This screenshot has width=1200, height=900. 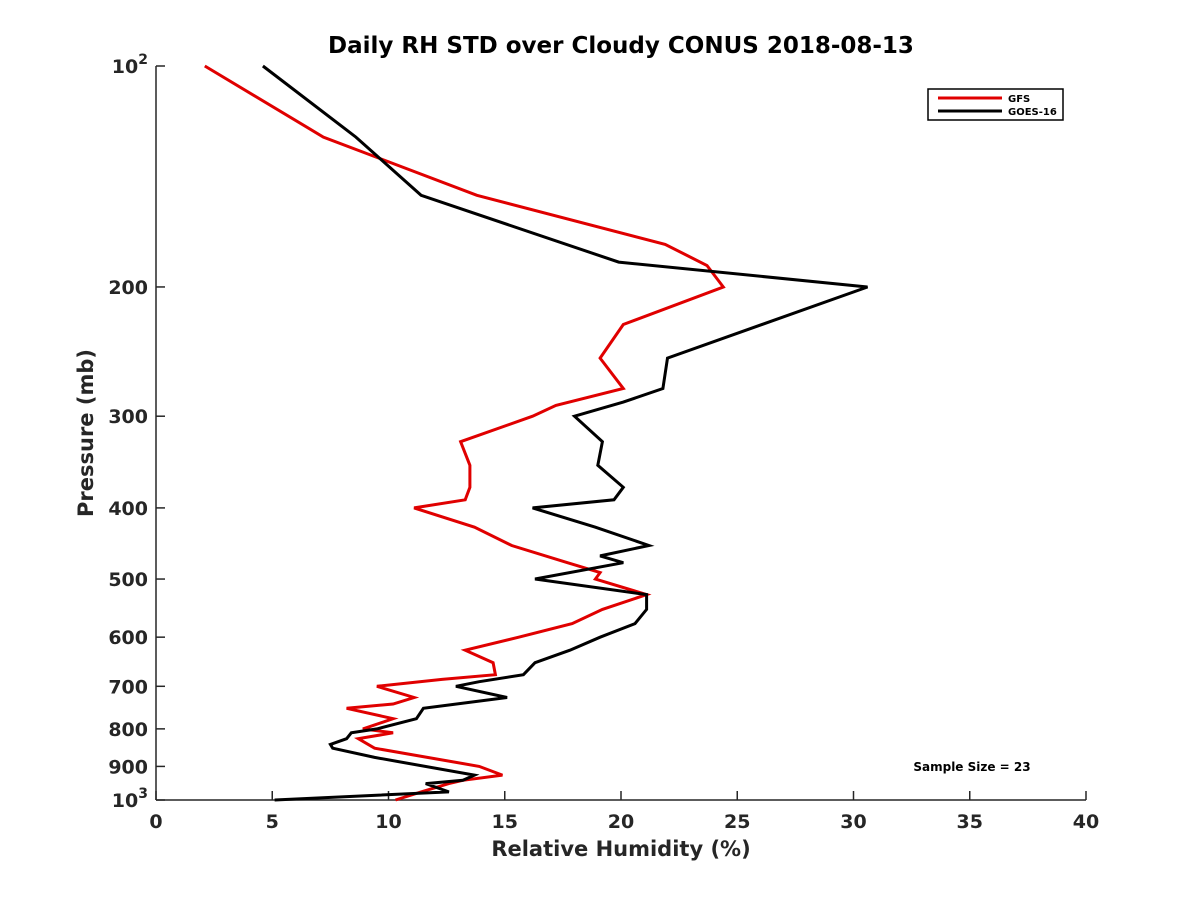 What do you see at coordinates (620, 849) in the screenshot?
I see `x-axis-label: Relative Humidity (%)` at bounding box center [620, 849].